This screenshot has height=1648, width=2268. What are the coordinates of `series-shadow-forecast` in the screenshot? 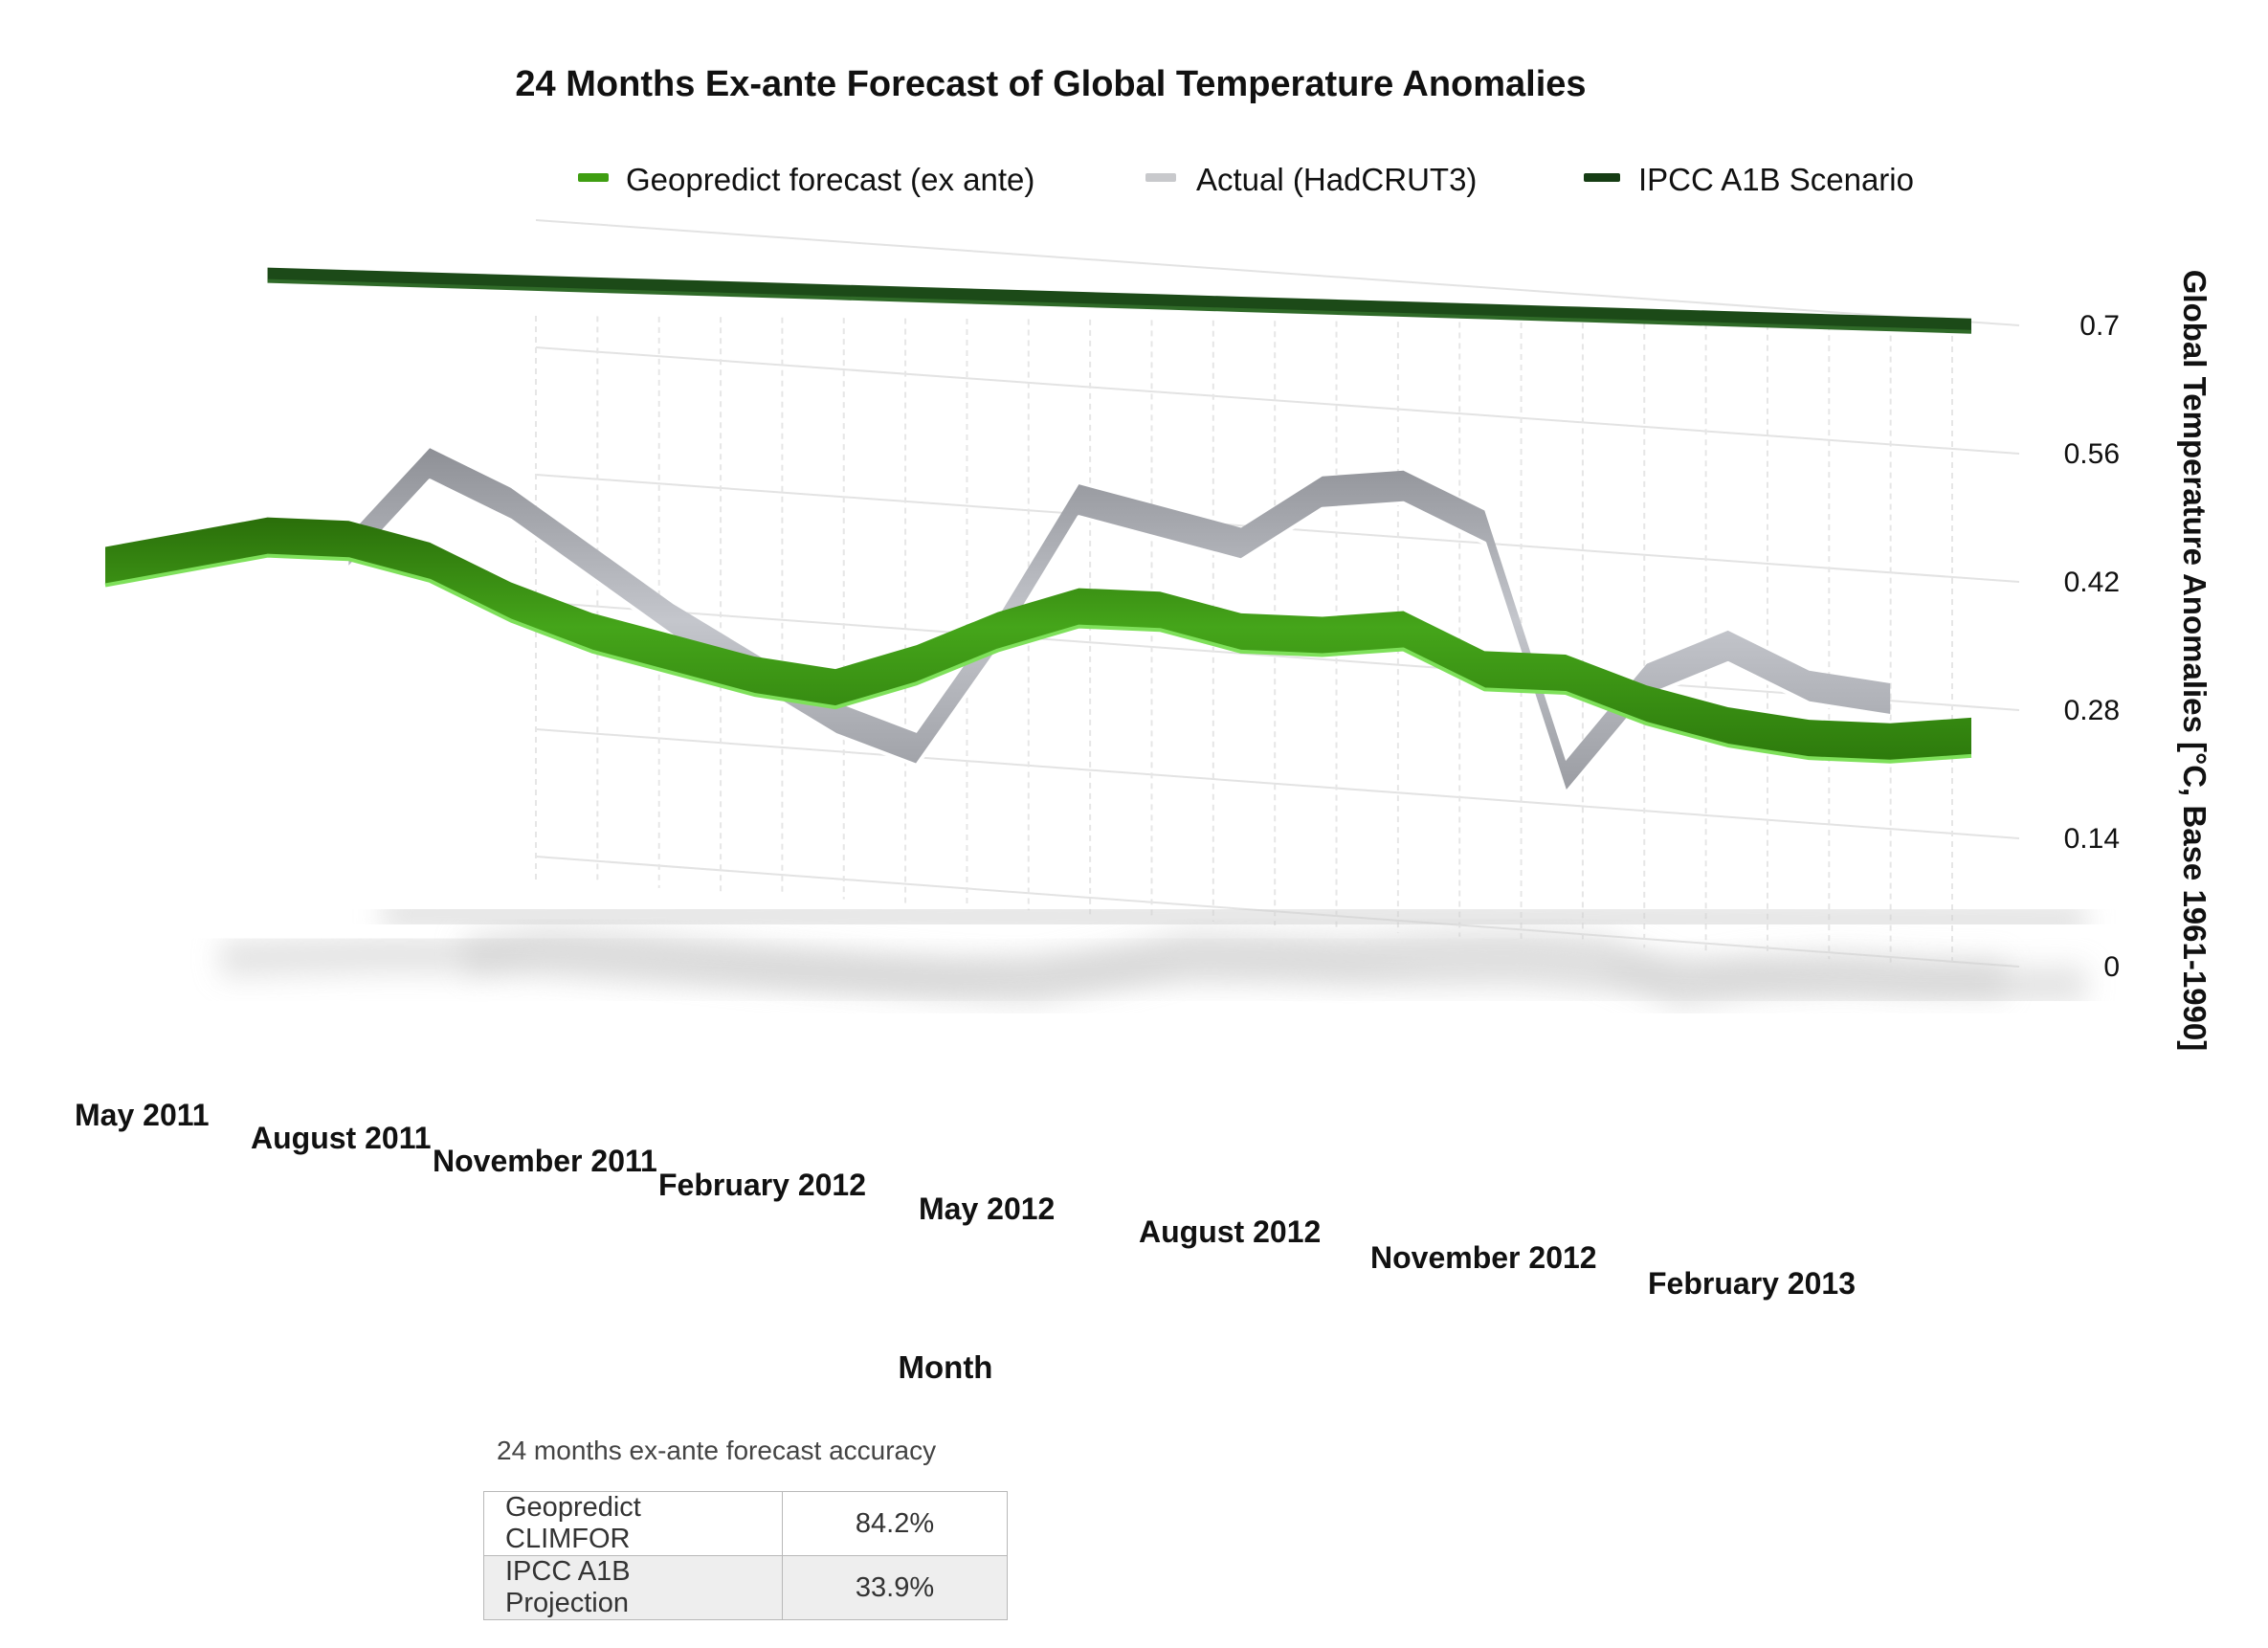 It's located at (1153, 970).